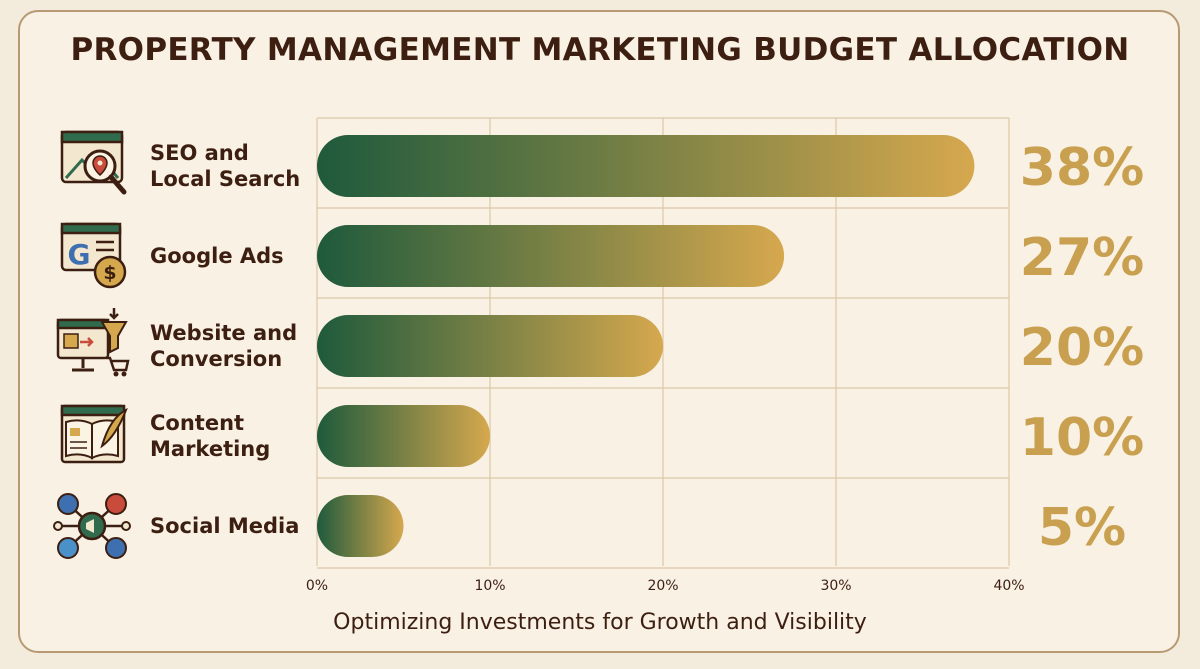 The width and height of the screenshot is (1200, 669). I want to click on value-labels: 38% 27% 20% 10% 5%, so click(1082, 348).